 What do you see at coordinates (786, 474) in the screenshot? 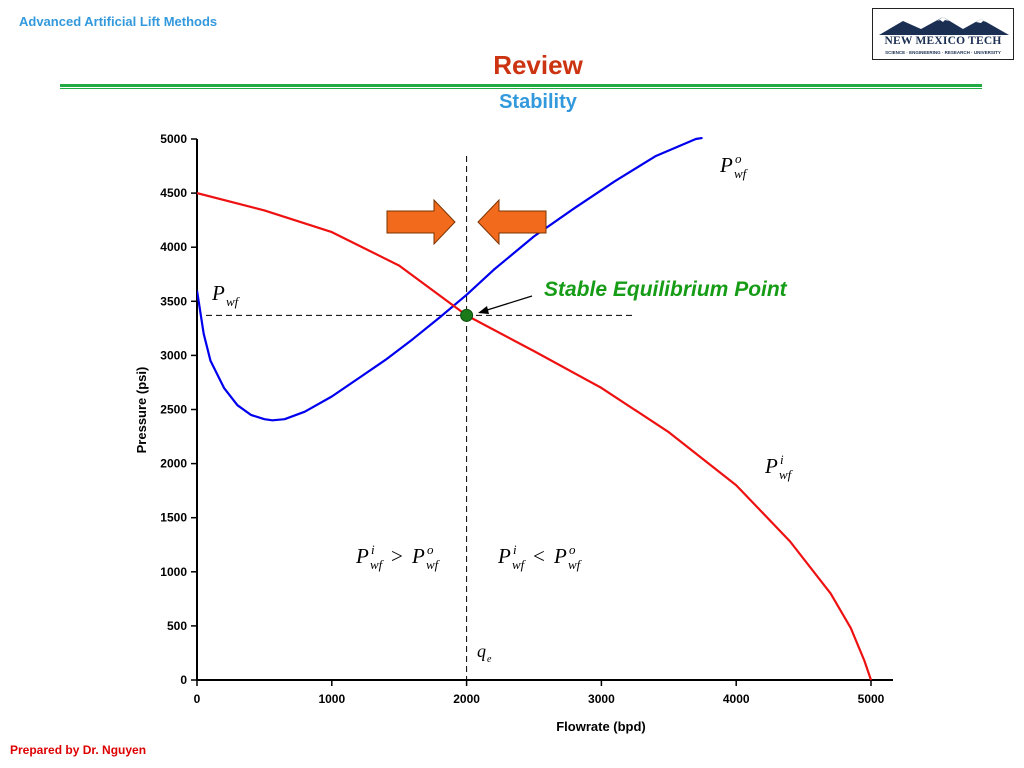
I see `inflow-curve-label-sub: wf` at bounding box center [786, 474].